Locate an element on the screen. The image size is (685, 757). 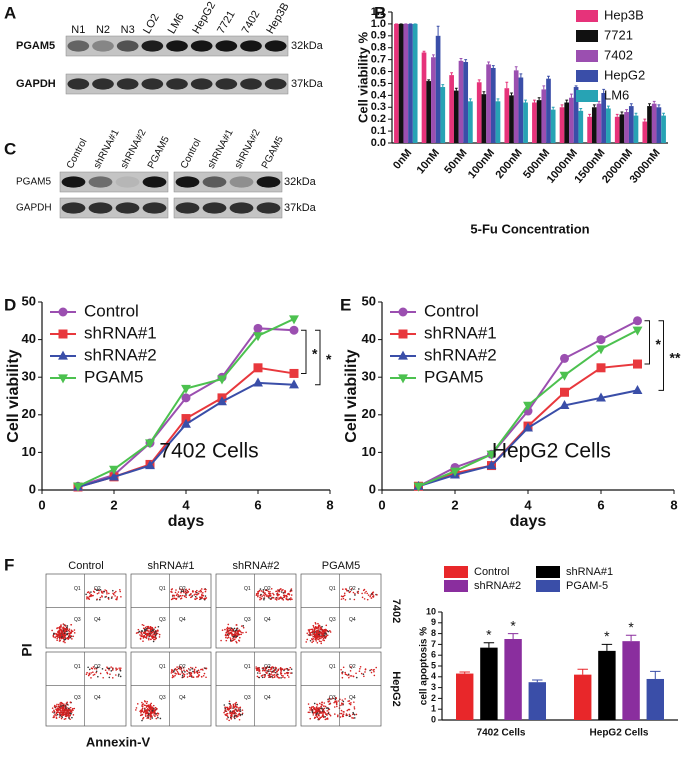
x-tick-label: 4 is located at coordinates (528, 504).